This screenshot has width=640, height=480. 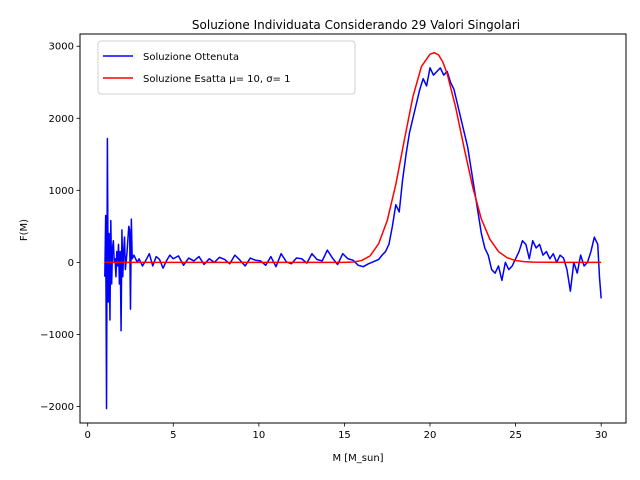 I want to click on y-tick-label: 3000, so click(x=61, y=47).